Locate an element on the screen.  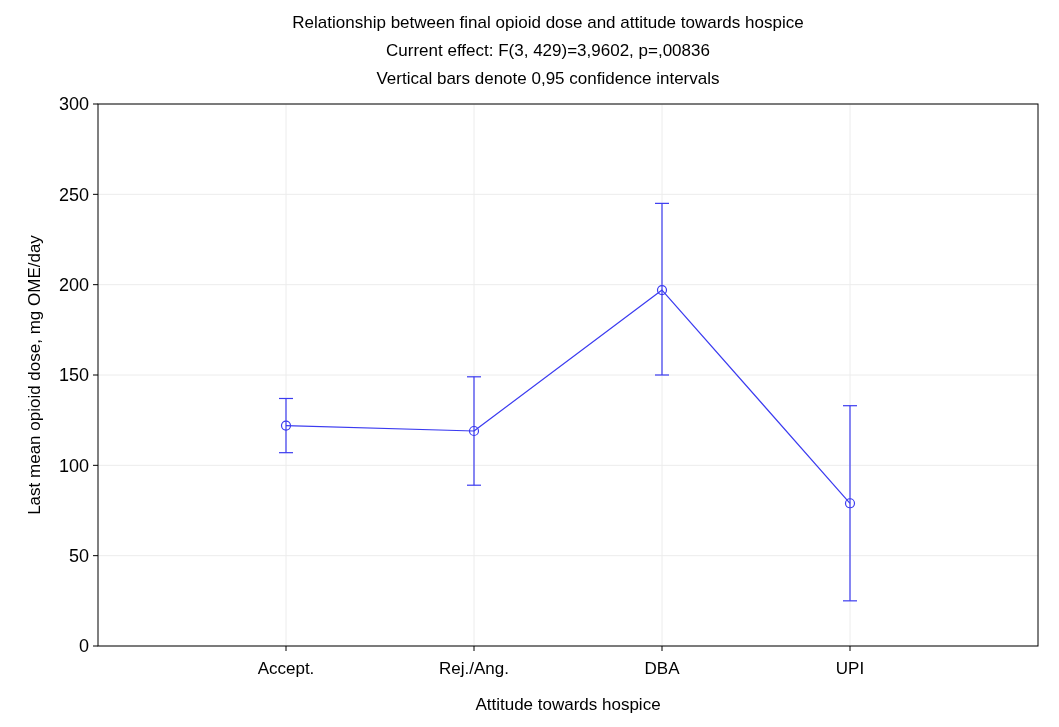
x-axis-title: Attitude towards hospice is located at coordinates (568, 704).